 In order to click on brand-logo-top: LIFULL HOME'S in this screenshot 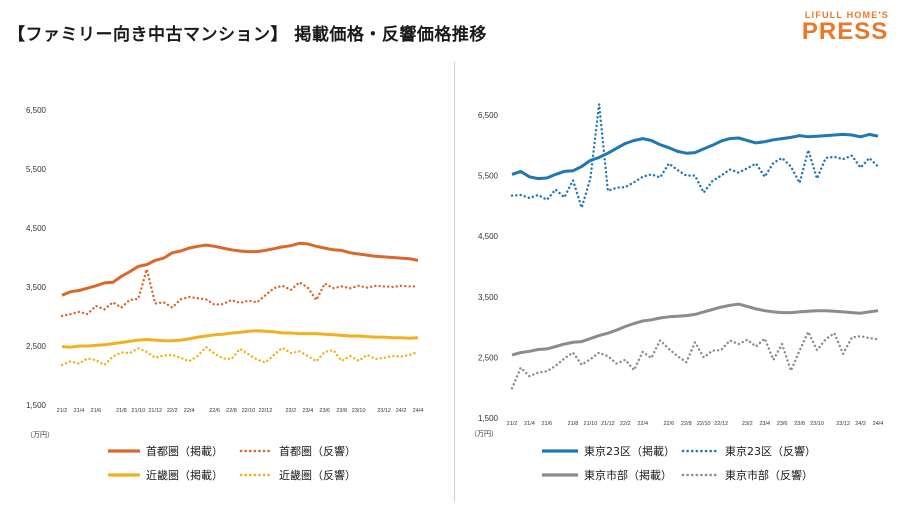, I will do `click(846, 15)`.